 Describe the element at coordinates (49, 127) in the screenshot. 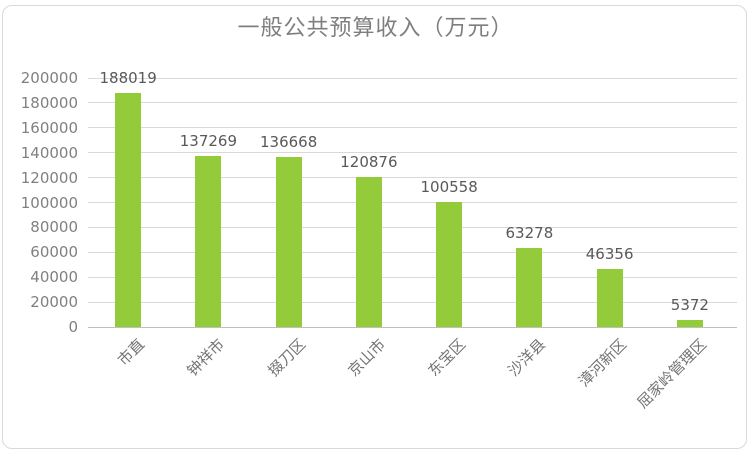

I see `y-axis-tick-label: 160000` at that location.